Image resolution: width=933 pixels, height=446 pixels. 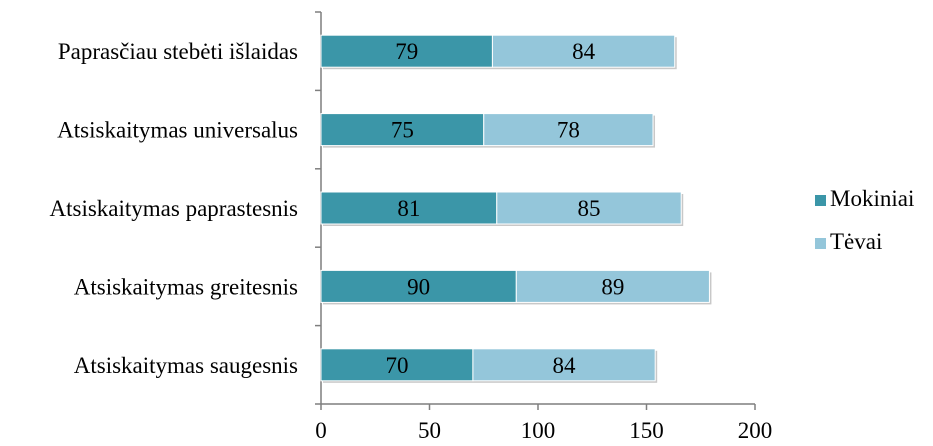 I want to click on x-tick-label: 150, so click(x=646, y=430).